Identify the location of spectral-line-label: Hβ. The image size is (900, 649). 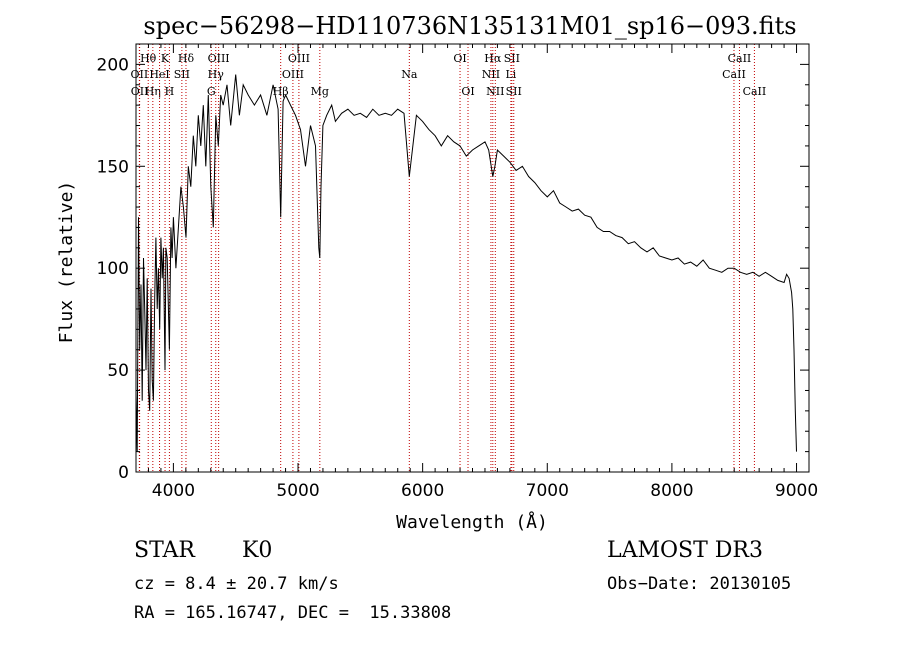
(281, 91).